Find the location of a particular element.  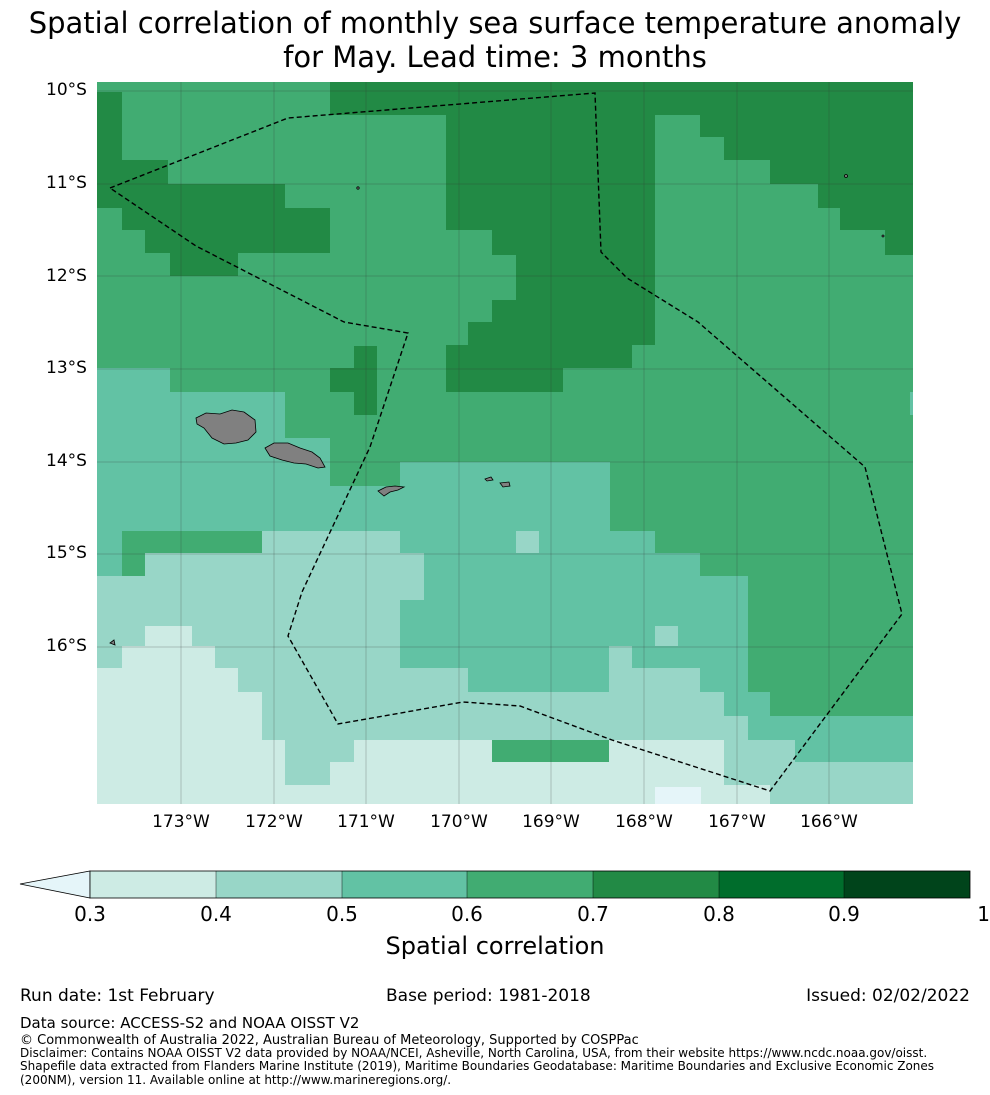

issued-date: Issued: 02/02/2022 is located at coordinates (888, 996).